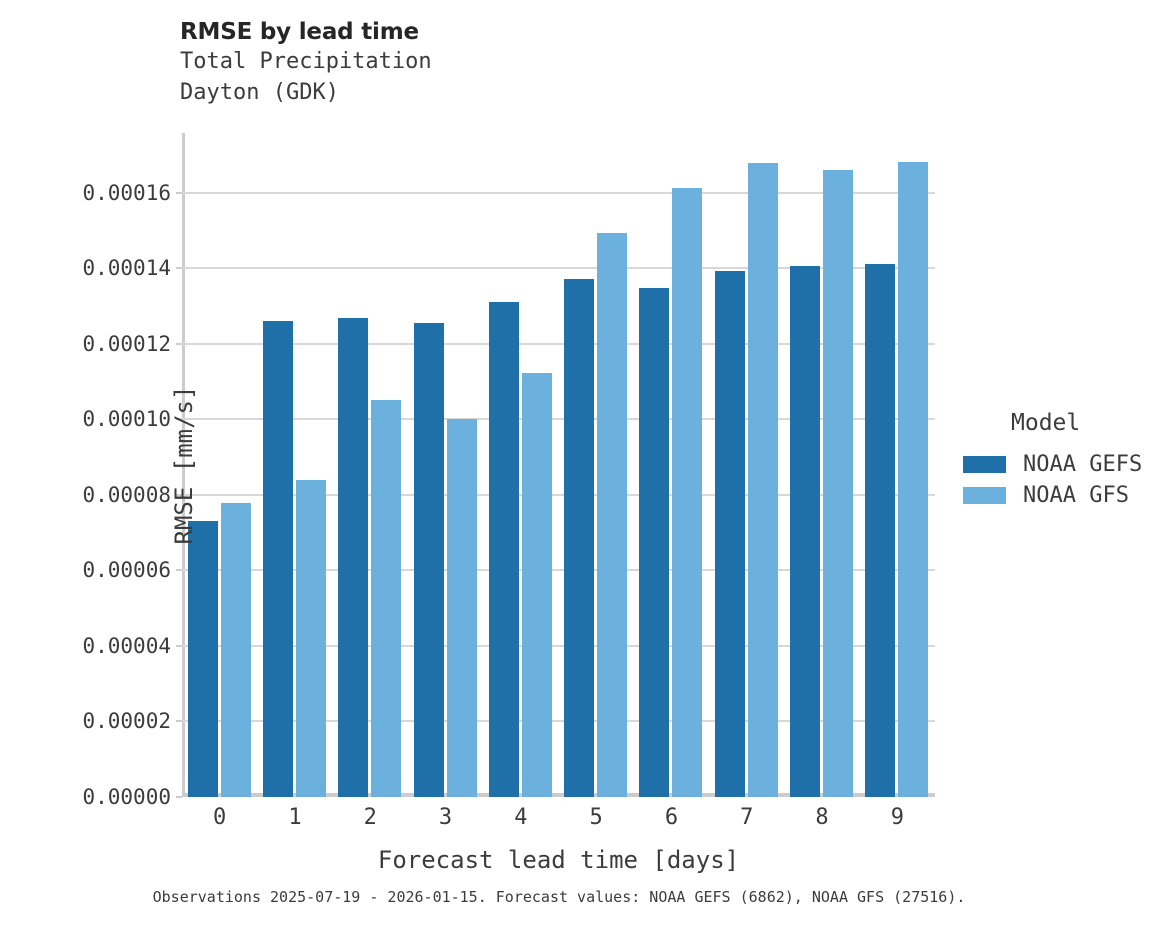  What do you see at coordinates (126, 797) in the screenshot?
I see `y-tick-label: 0.00000` at bounding box center [126, 797].